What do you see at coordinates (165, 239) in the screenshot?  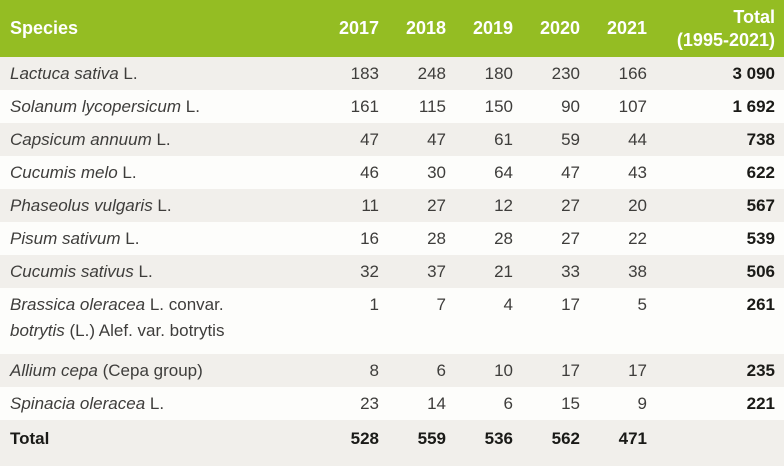 I see `species-name-line: Pisum sativum L.` at bounding box center [165, 239].